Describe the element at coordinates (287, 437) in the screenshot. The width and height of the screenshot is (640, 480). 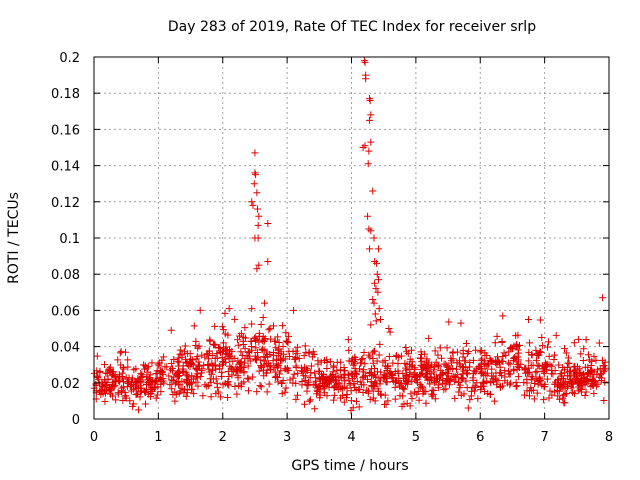
I see `x-tick-label: 3` at that location.